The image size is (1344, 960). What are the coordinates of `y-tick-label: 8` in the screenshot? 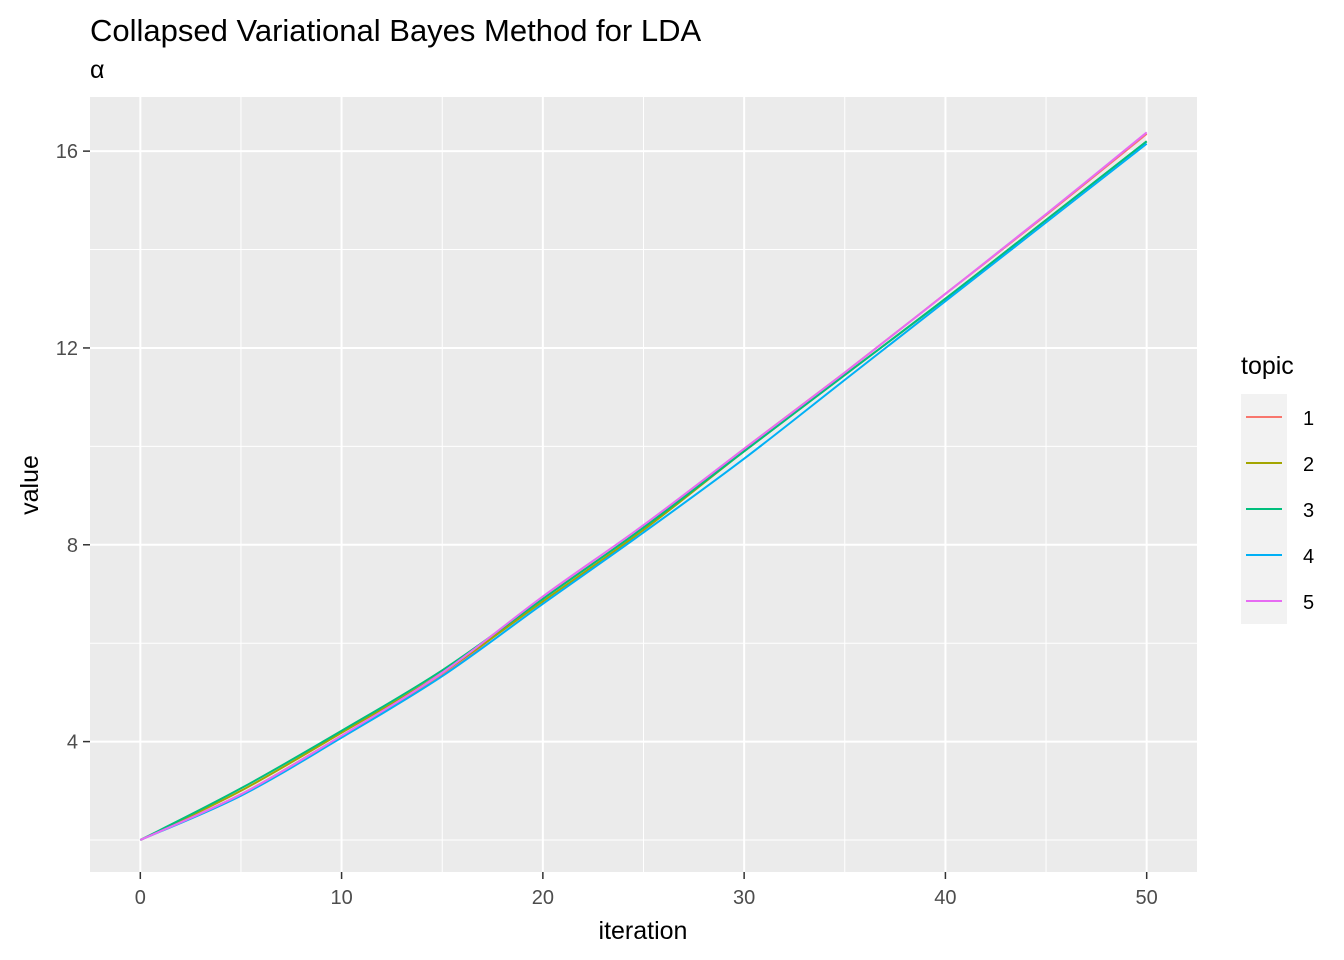 It's located at (72, 546).